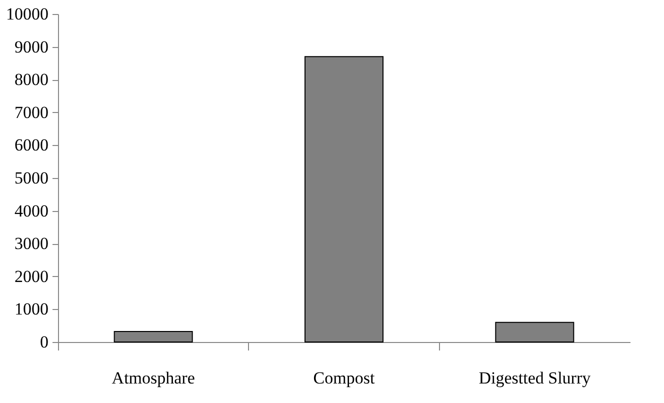  I want to click on y-tick-label: 7000, so click(31, 112).